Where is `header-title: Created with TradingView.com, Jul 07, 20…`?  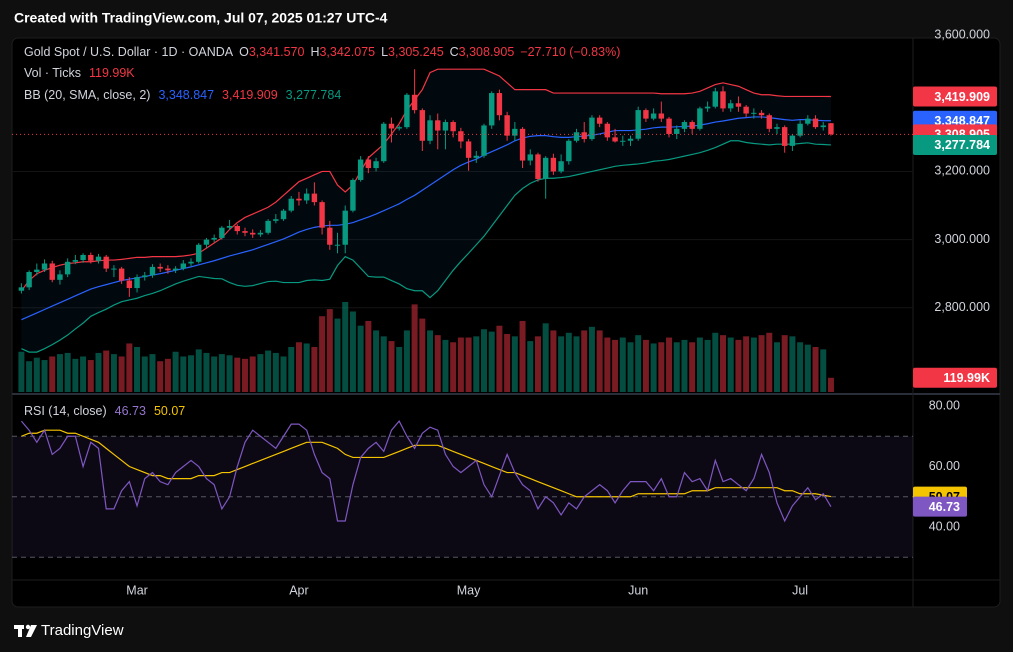 header-title: Created with TradingView.com, Jul 07, 20… is located at coordinates (201, 18).